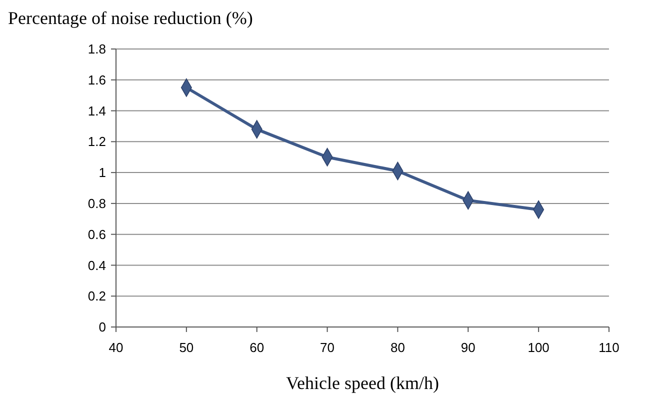  What do you see at coordinates (609, 347) in the screenshot?
I see `x-tick-label: 110` at bounding box center [609, 347].